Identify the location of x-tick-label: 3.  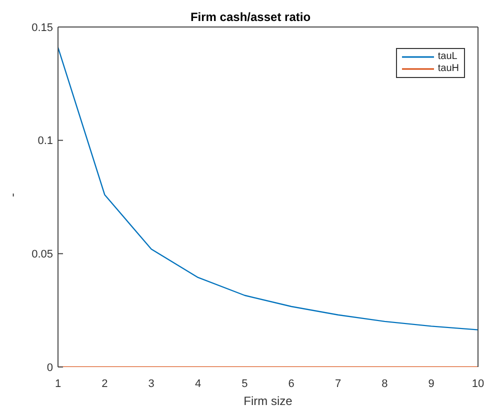
(151, 384).